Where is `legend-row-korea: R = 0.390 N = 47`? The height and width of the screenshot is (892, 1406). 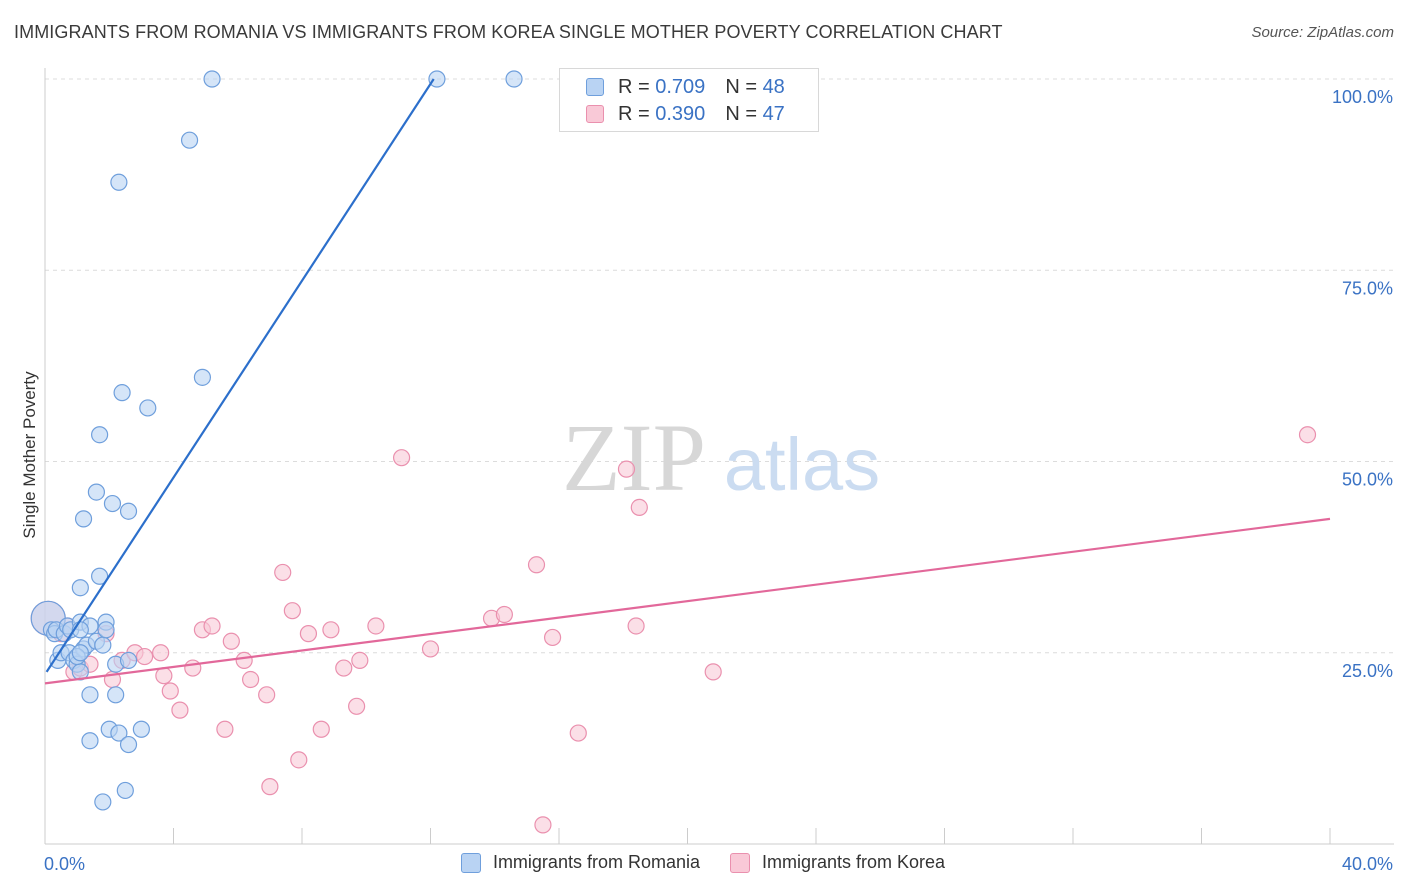
legend-row-korea: R = 0.390 N = 47 is located at coordinates (685, 114).